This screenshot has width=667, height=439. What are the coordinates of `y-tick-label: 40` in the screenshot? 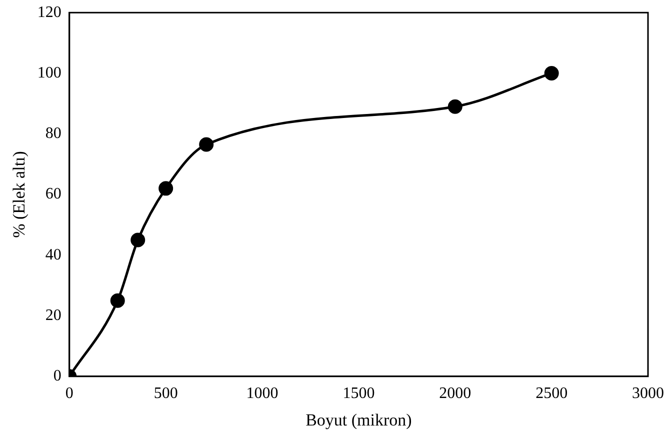 It's located at (53, 255).